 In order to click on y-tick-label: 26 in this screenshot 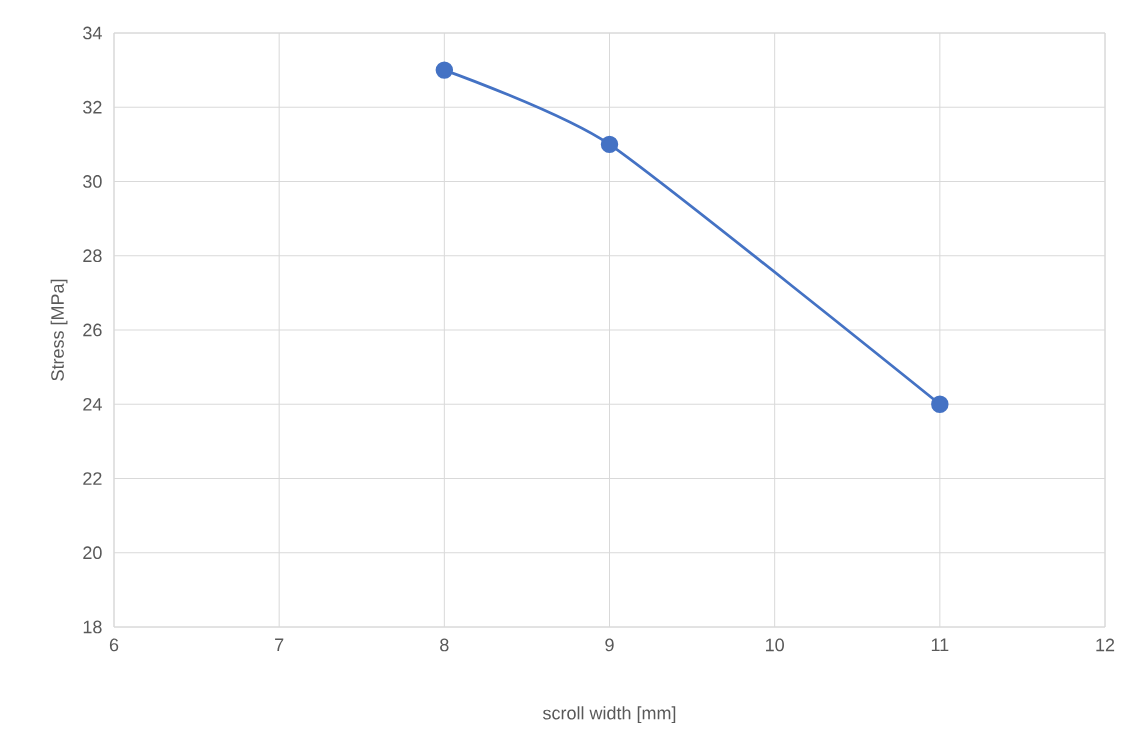, I will do `click(92, 330)`.